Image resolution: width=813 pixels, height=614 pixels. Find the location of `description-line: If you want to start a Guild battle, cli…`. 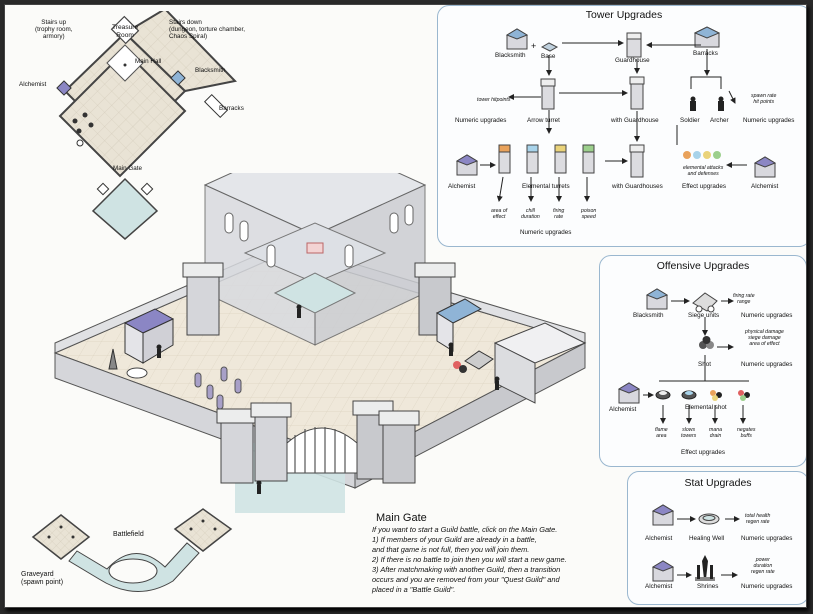

description-line: If you want to start a Guild battle, cli… is located at coordinates (465, 529).